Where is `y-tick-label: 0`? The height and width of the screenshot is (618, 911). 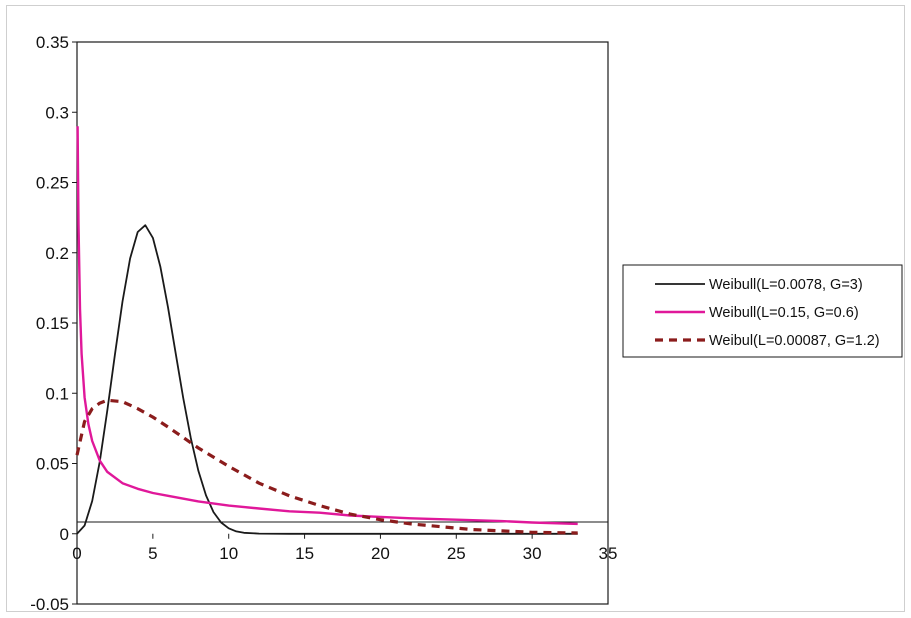
y-tick-label: 0 is located at coordinates (64, 534).